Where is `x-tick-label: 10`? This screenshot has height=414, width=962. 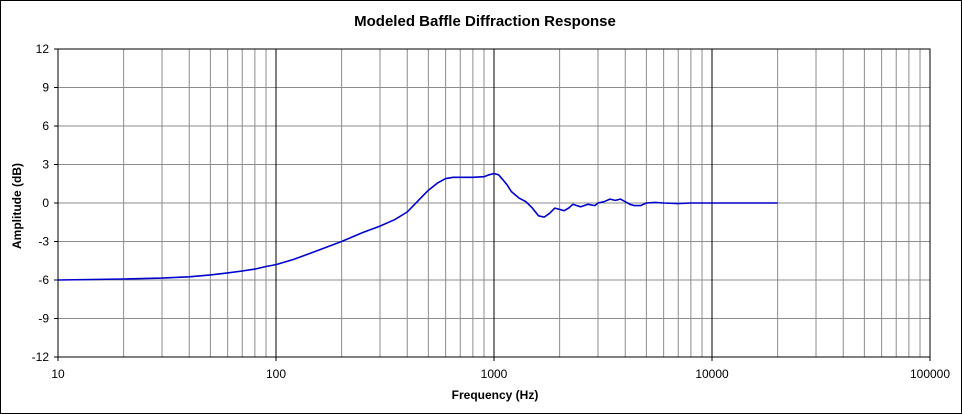 x-tick-label: 10 is located at coordinates (58, 374).